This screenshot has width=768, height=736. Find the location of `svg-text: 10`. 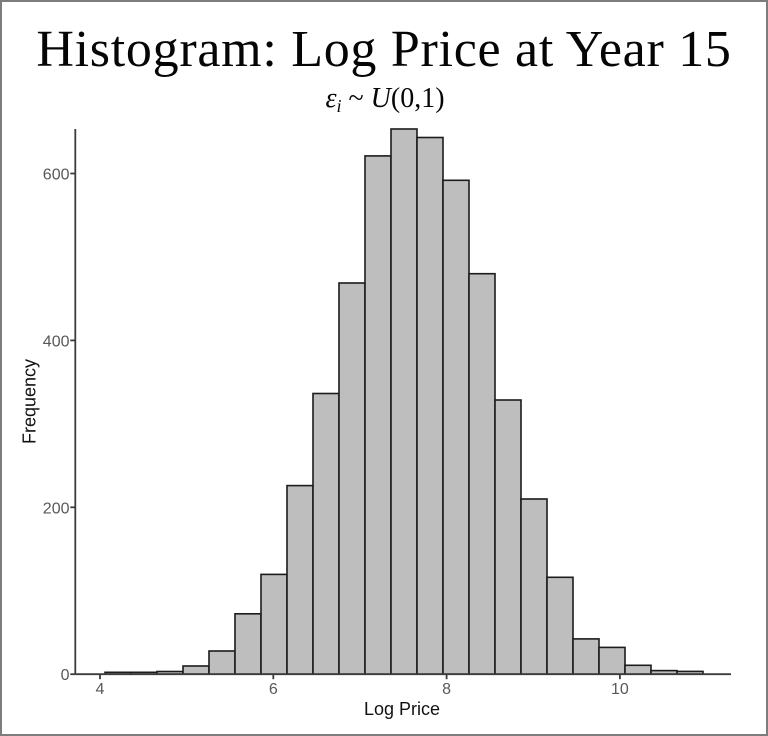

svg-text: 10 is located at coordinates (620, 689).